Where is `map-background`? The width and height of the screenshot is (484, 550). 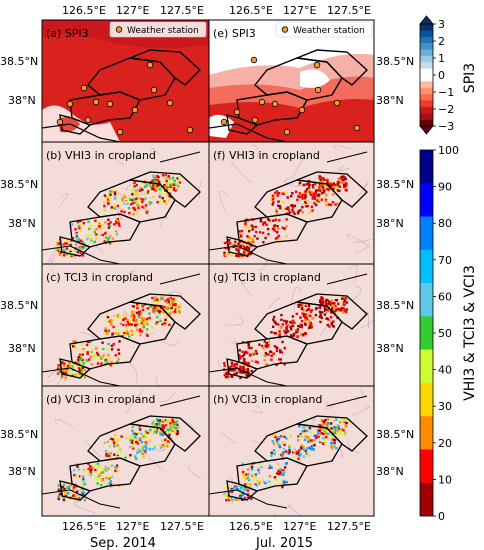
map-background is located at coordinates (291, 451).